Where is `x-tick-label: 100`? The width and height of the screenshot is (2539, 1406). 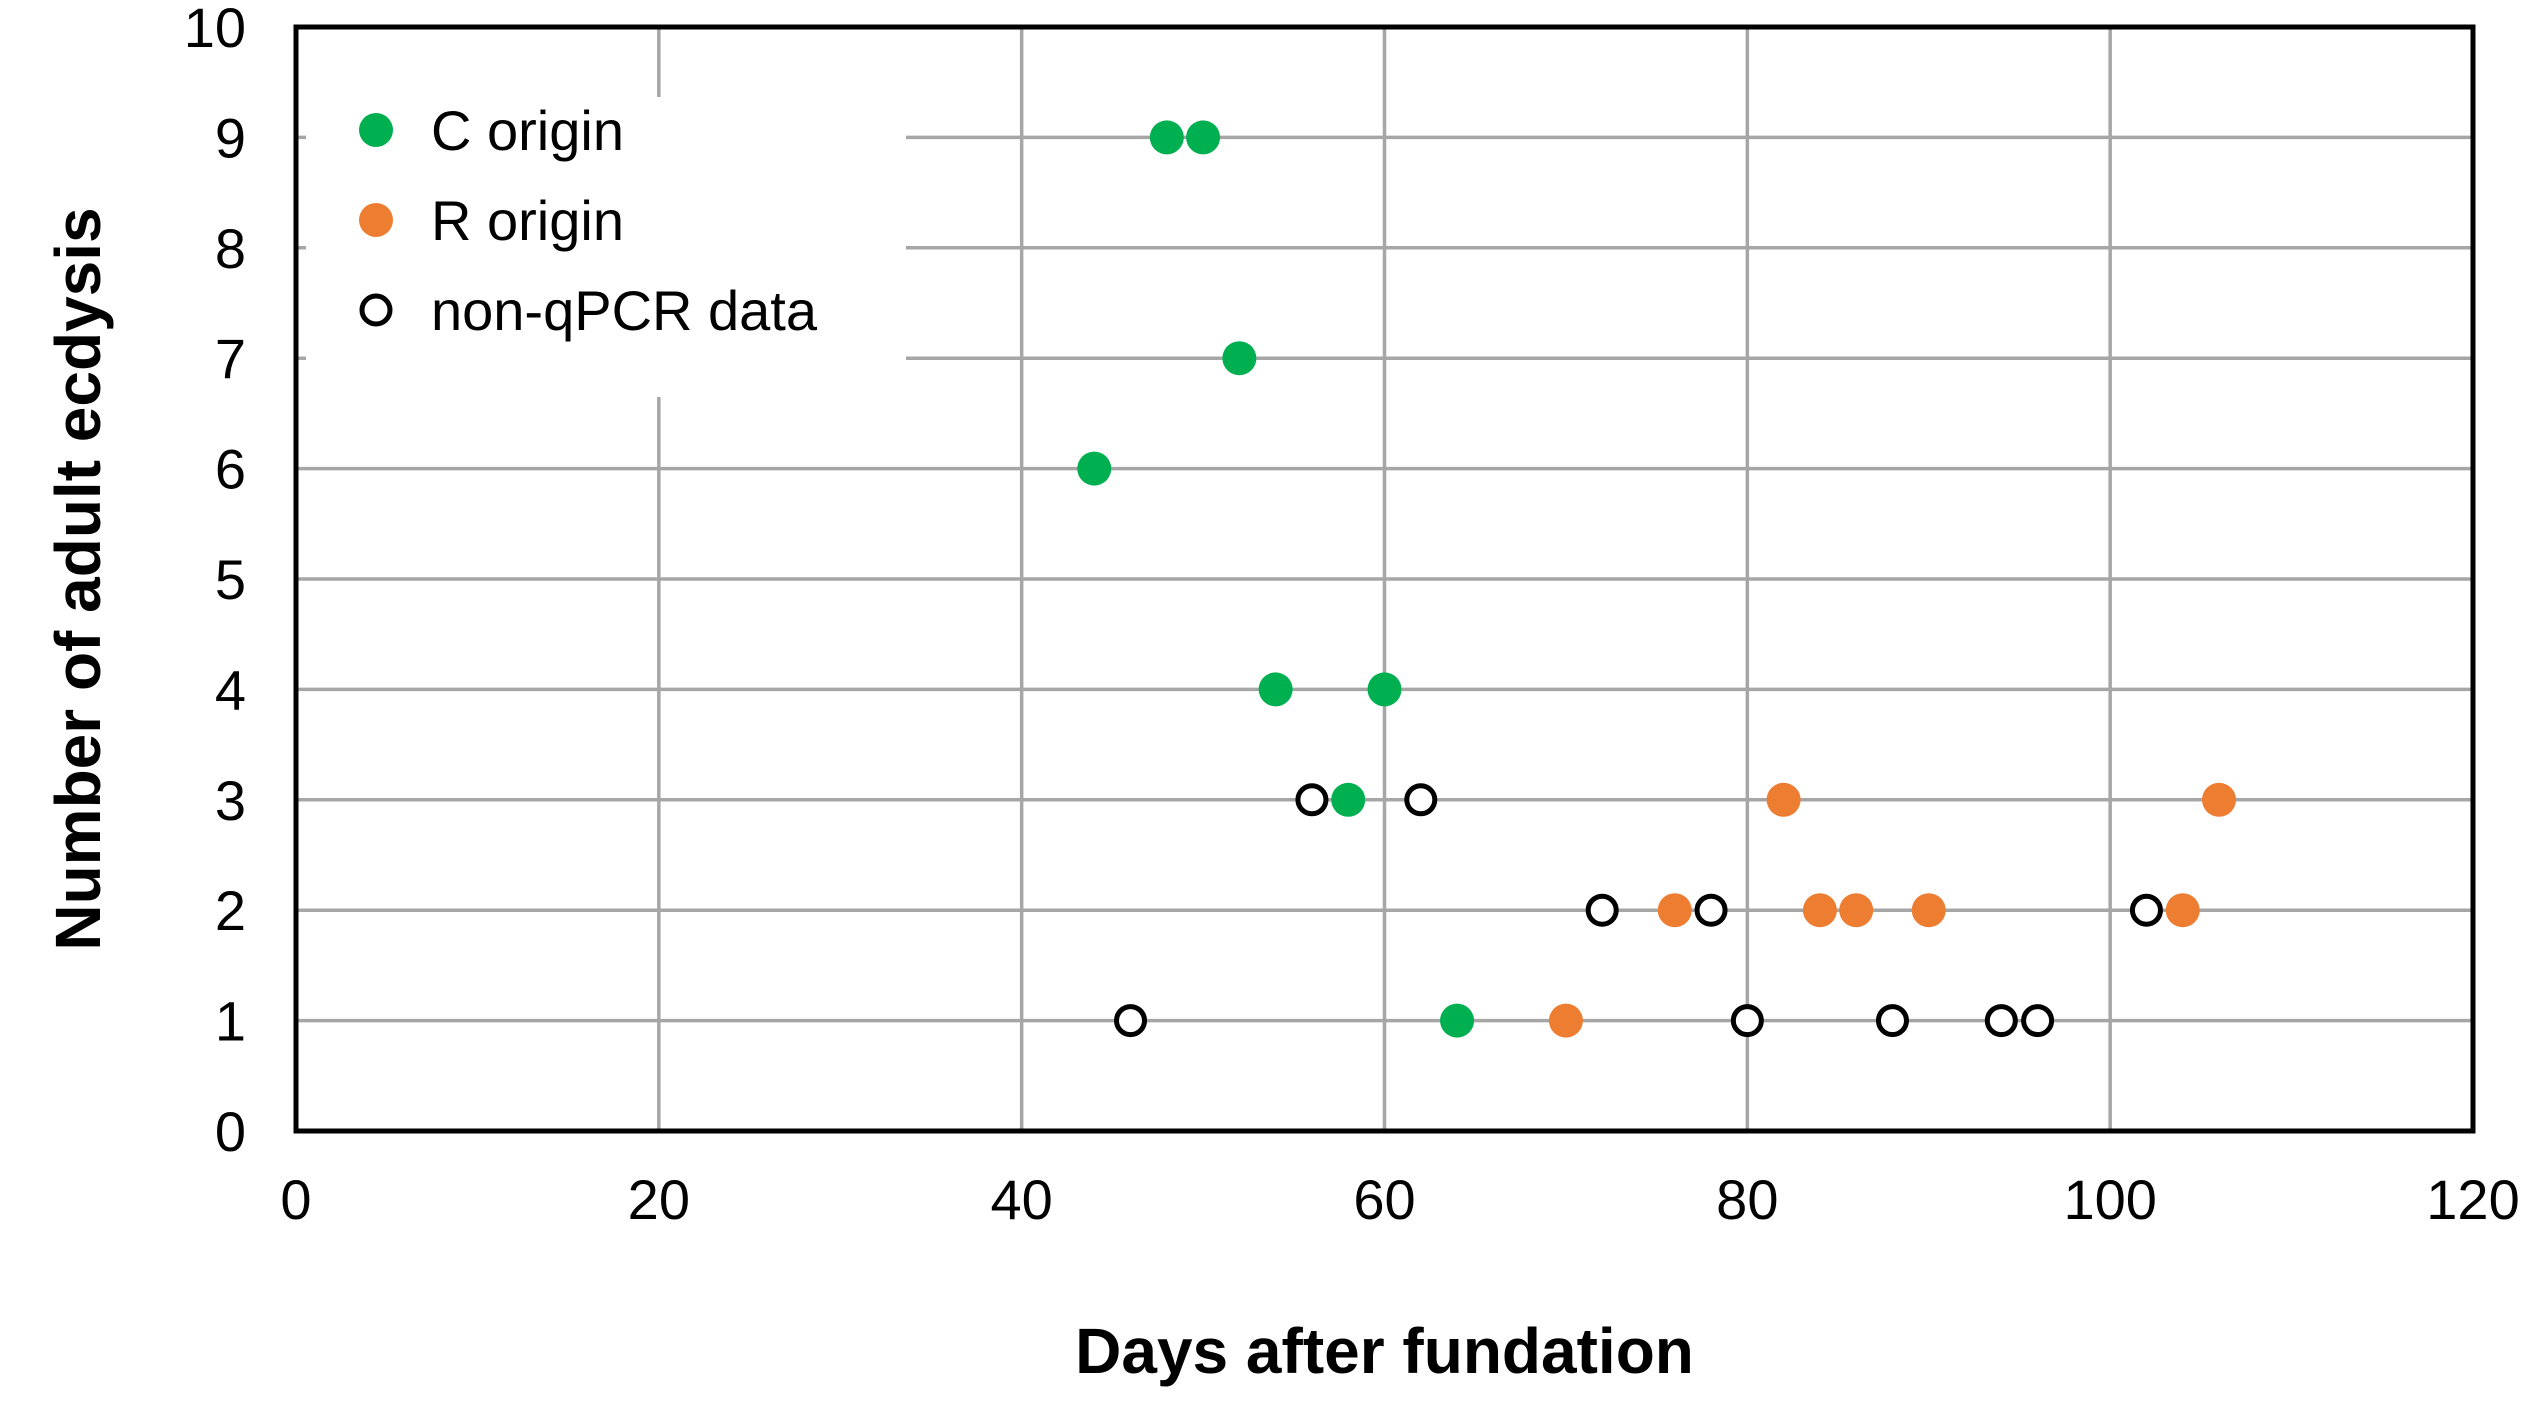 x-tick-label: 100 is located at coordinates (2109, 1199).